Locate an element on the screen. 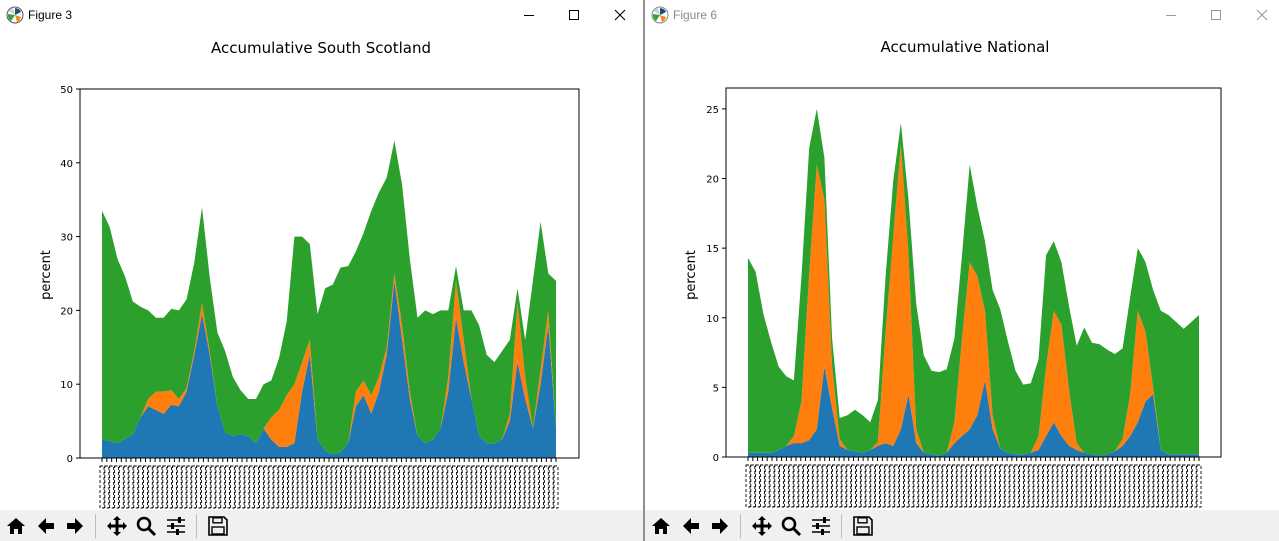 This screenshot has width=1279, height=541. y-tick-label: 20 is located at coordinates (712, 180).